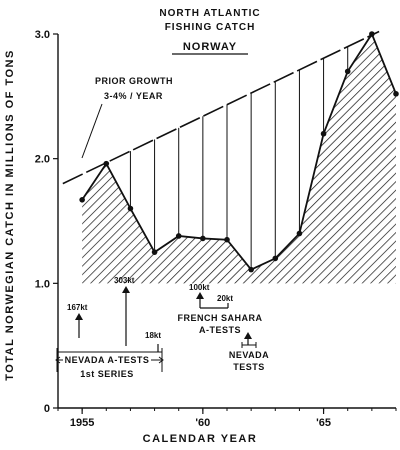 This screenshot has height=450, width=400. What do you see at coordinates (42, 160) in the screenshot?
I see `y-tick-label: 2.0` at bounding box center [42, 160].